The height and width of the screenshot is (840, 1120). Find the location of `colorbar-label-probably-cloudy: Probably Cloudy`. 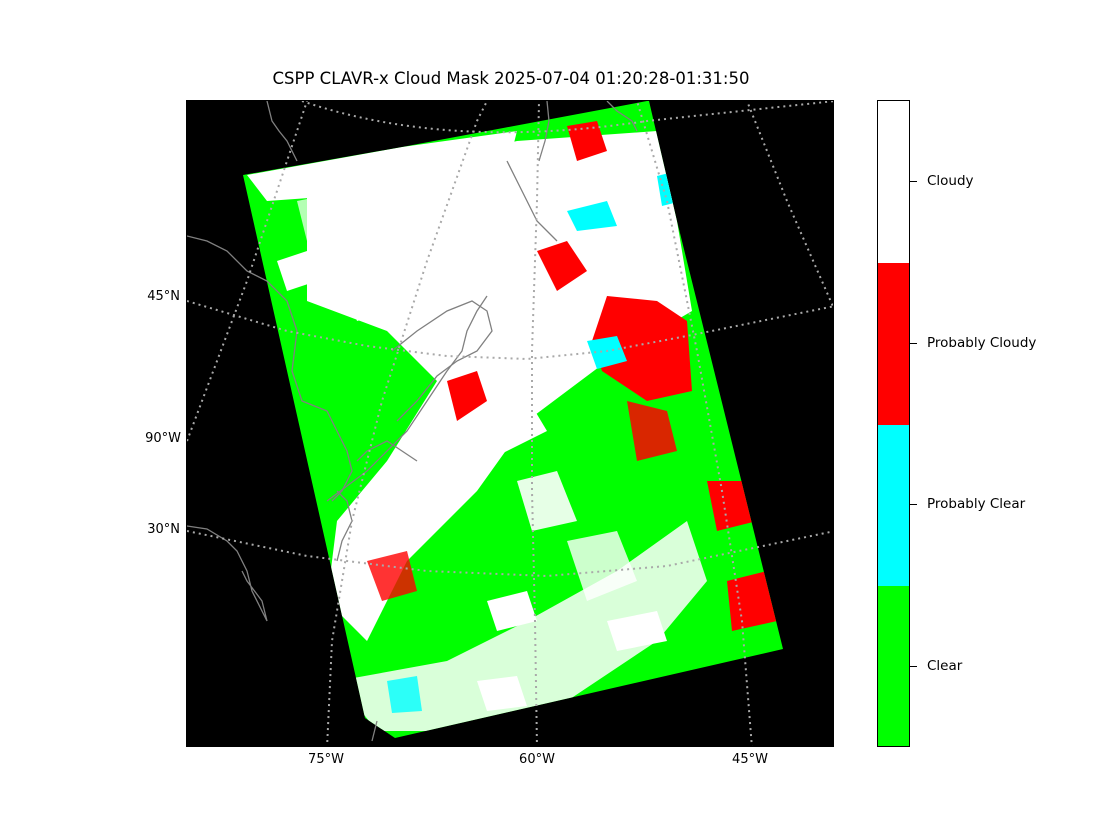

colorbar-label-probably-cloudy: Probably Cloudy is located at coordinates (982, 342).